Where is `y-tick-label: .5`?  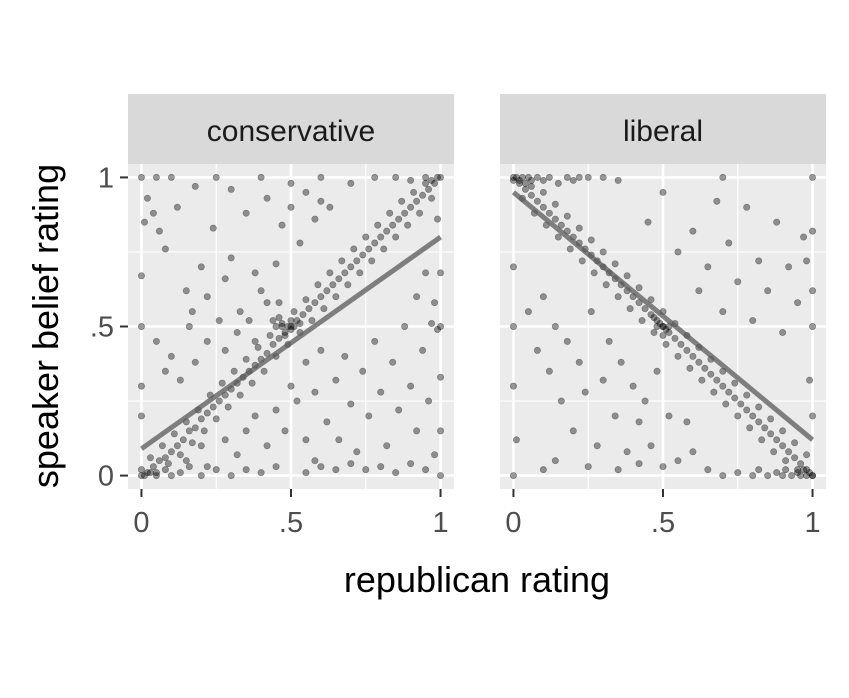
y-tick-label: .5 is located at coordinates (102, 328).